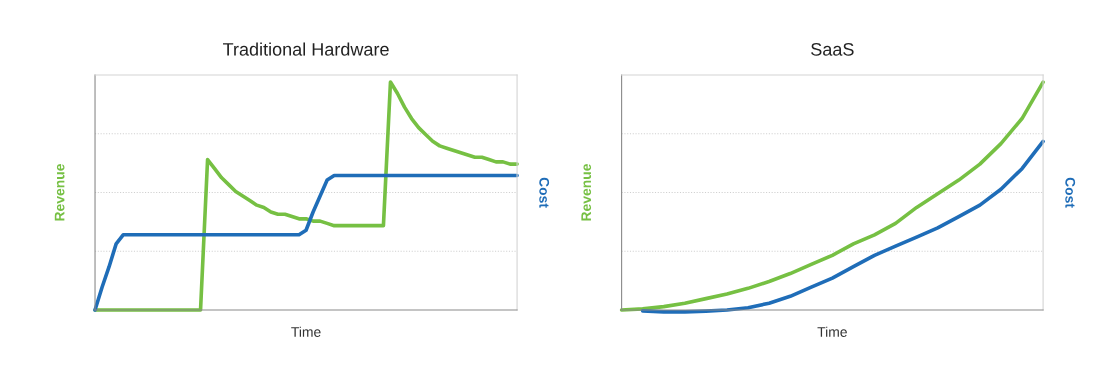 The width and height of the screenshot is (1118, 376). What do you see at coordinates (306, 49) in the screenshot?
I see `chart-title: Traditional Hardware` at bounding box center [306, 49].